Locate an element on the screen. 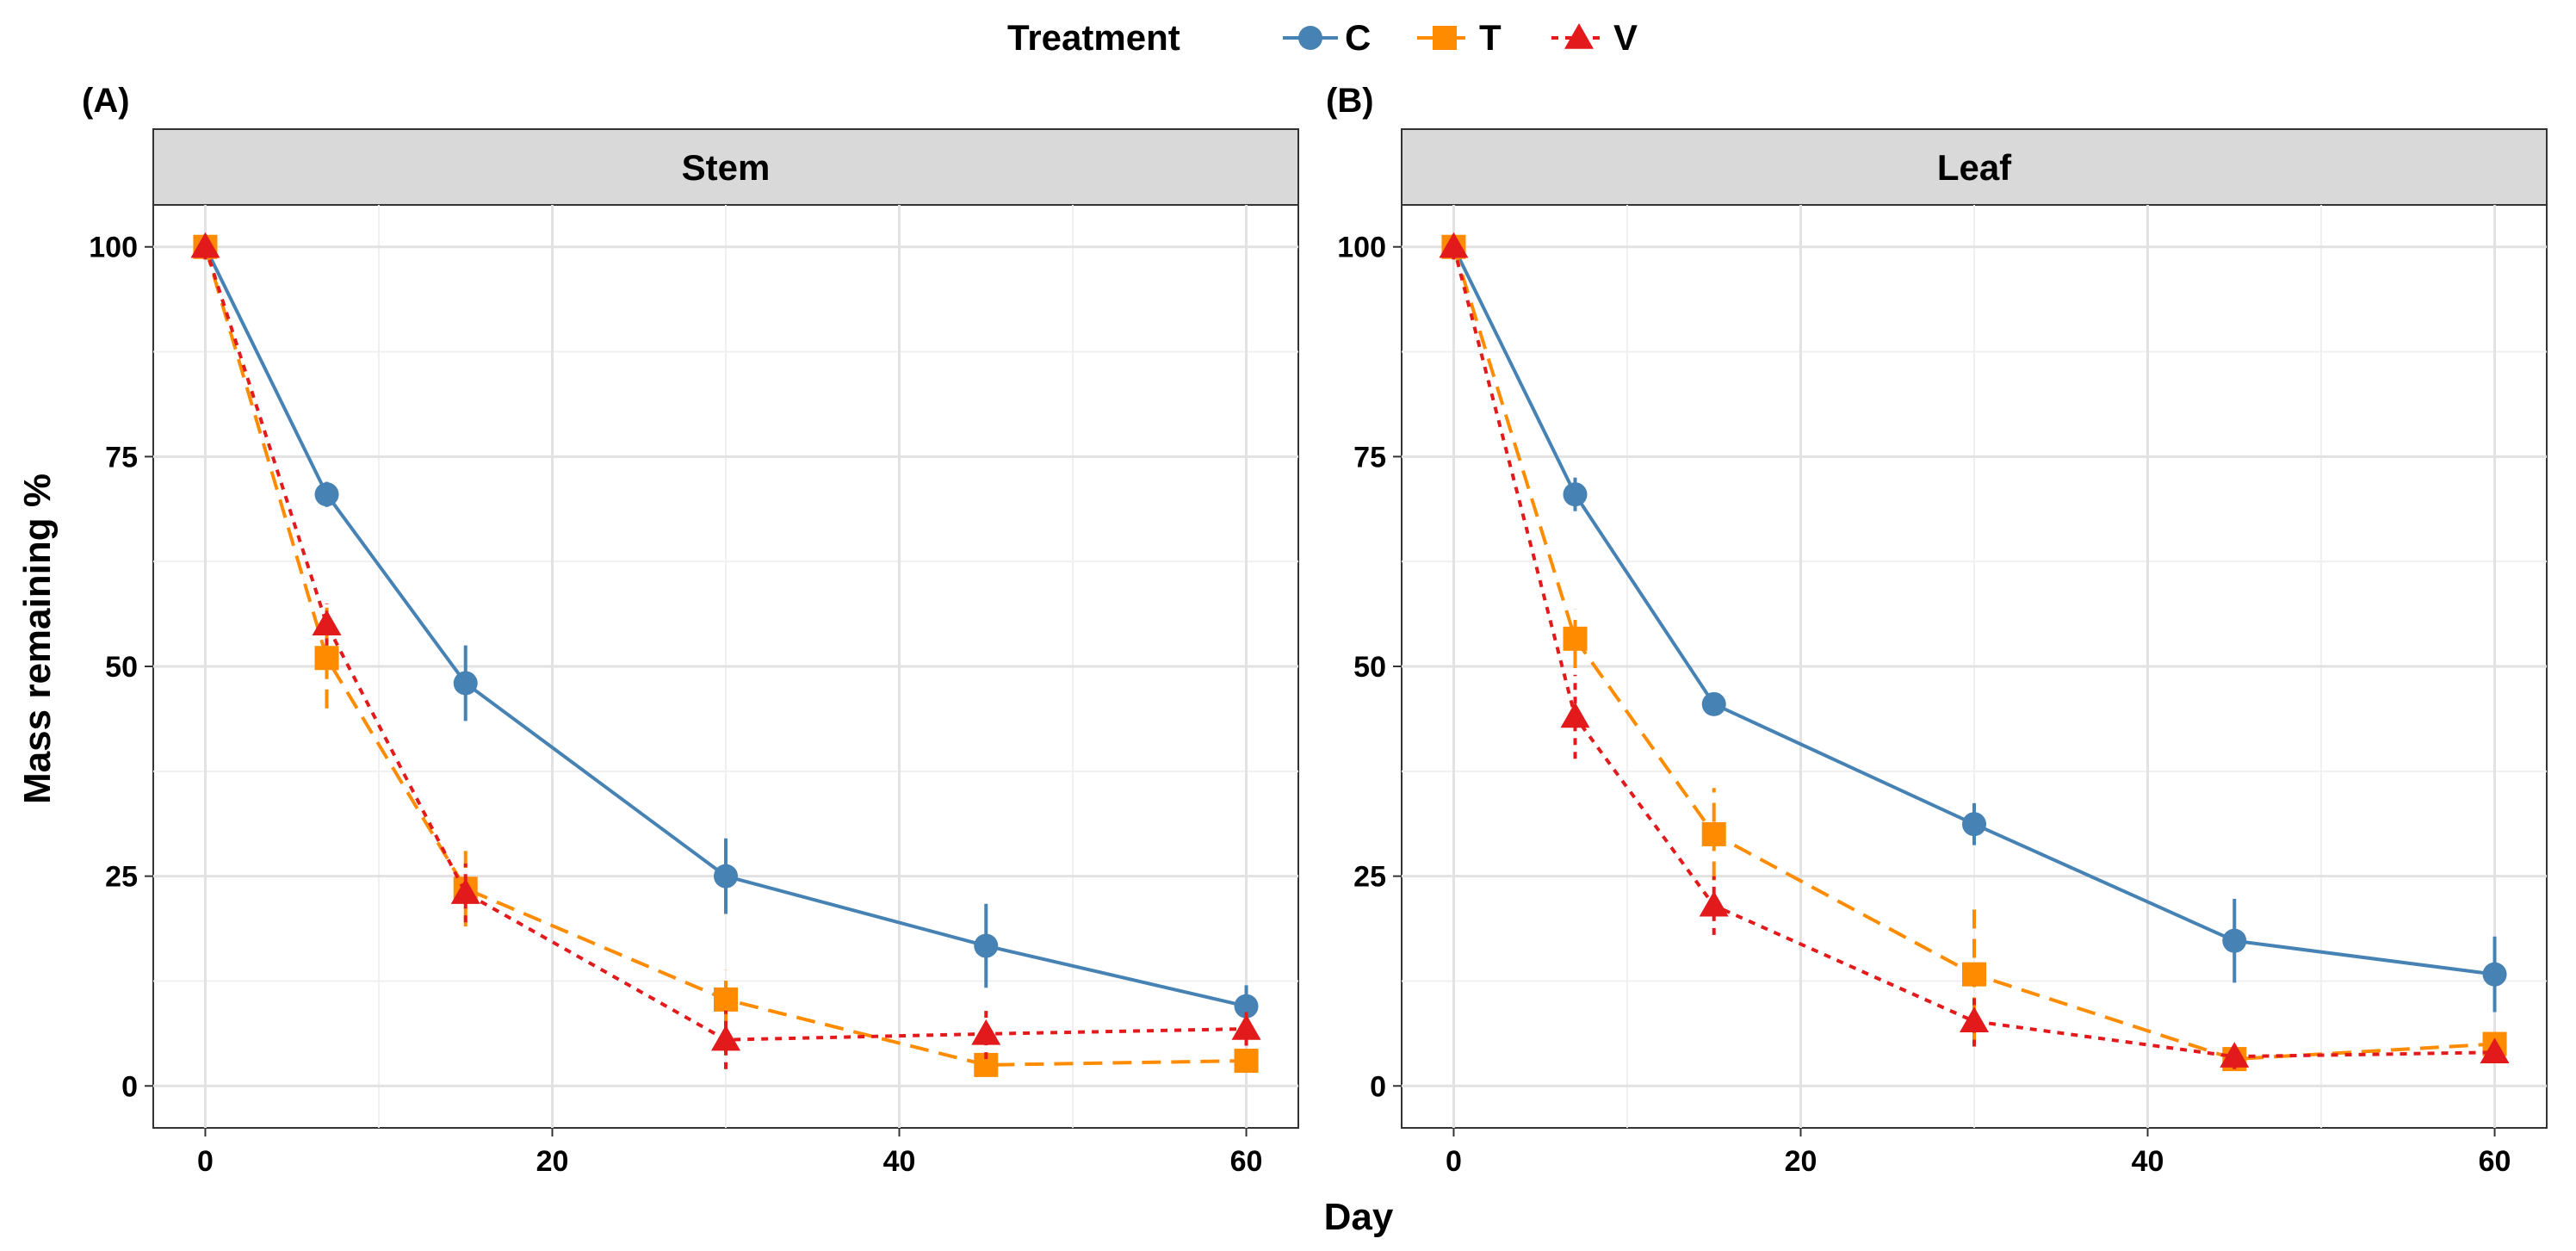 This screenshot has width=2576, height=1251. strip-title-stem: Stem is located at coordinates (726, 167).